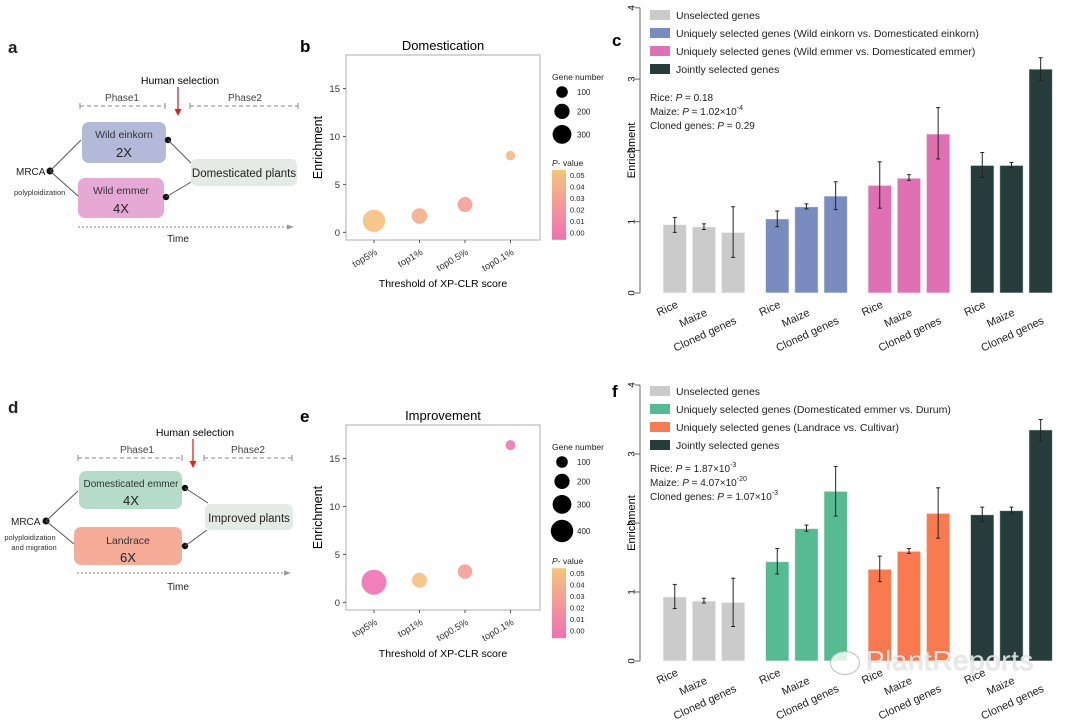 This screenshot has width=1080, height=720. I want to click on edge-einkorn-domesticated, so click(179, 151).